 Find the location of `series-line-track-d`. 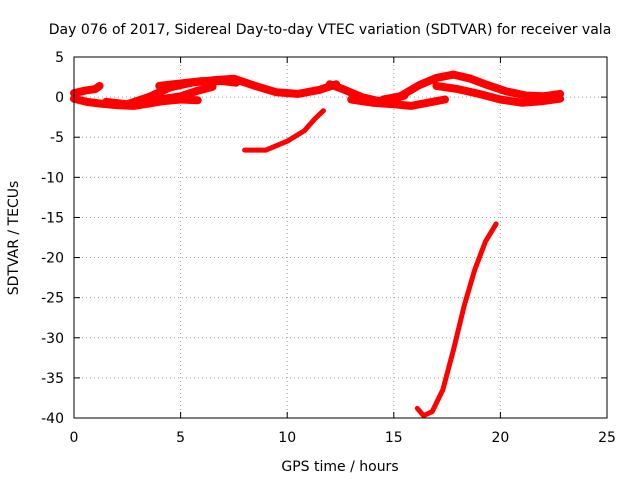

series-line-track-d is located at coordinates (177, 95).